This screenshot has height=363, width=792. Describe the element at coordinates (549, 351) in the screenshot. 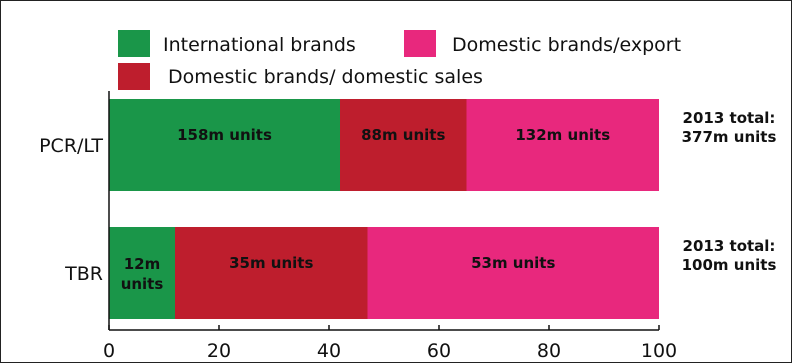

I see `x-tick-label: 80` at that location.